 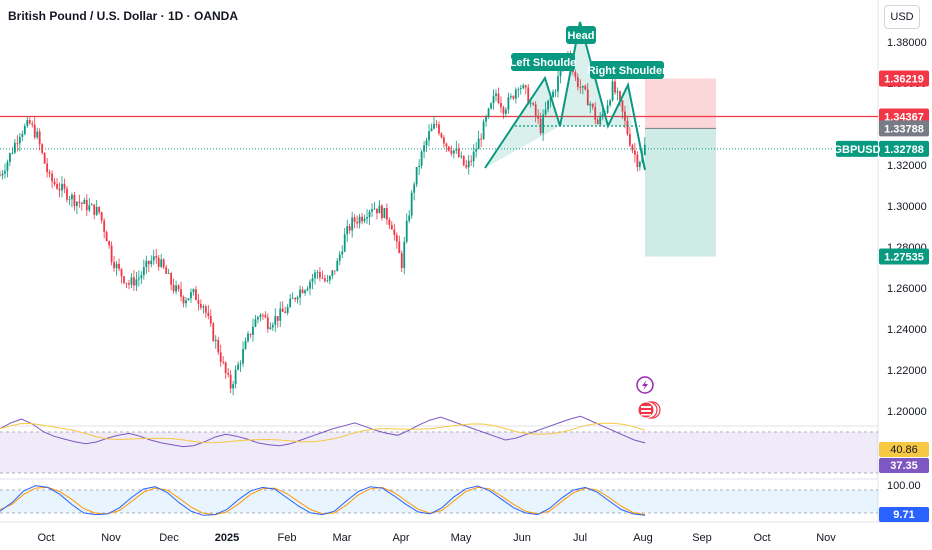 I want to click on right-shoulder-label-box, so click(x=627, y=70).